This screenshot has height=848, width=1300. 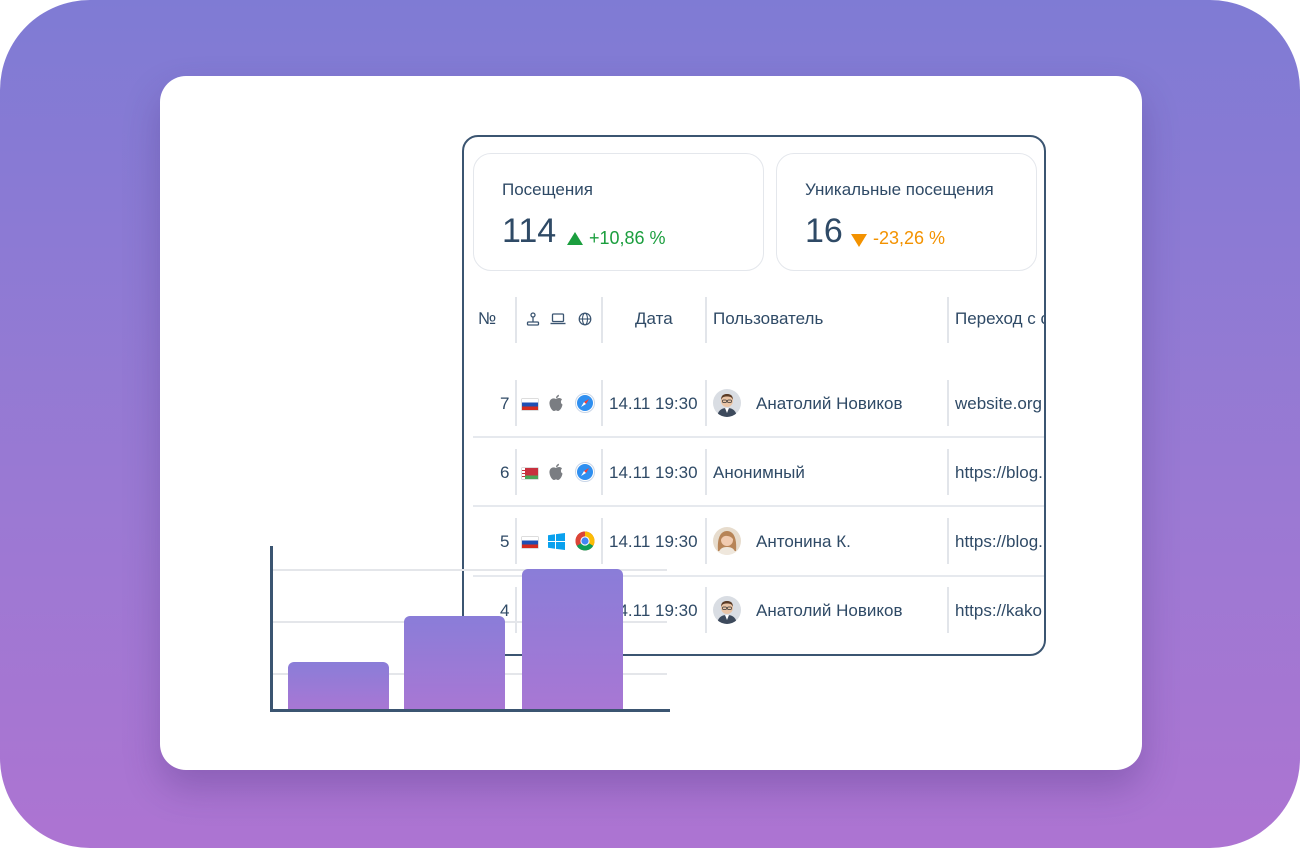 I want to click on chart-y-axis, so click(x=271, y=629).